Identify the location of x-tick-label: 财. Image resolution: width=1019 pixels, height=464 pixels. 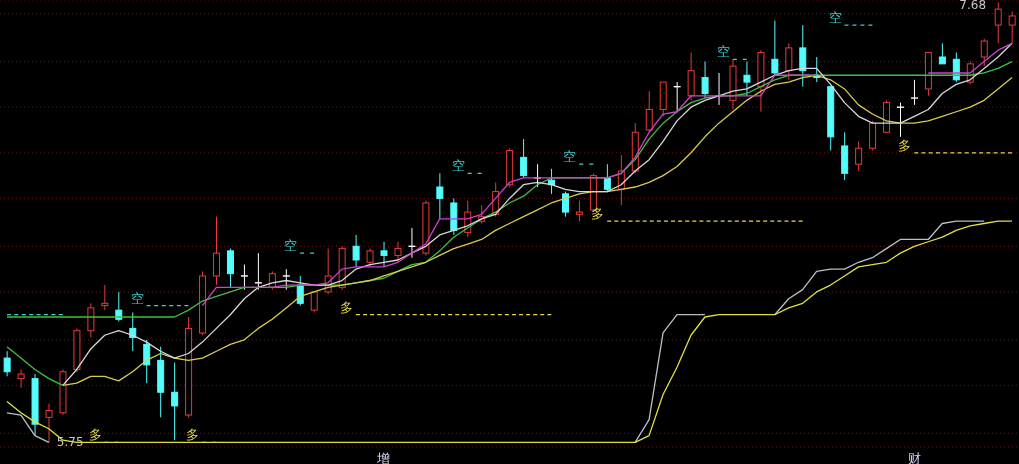
(914, 457).